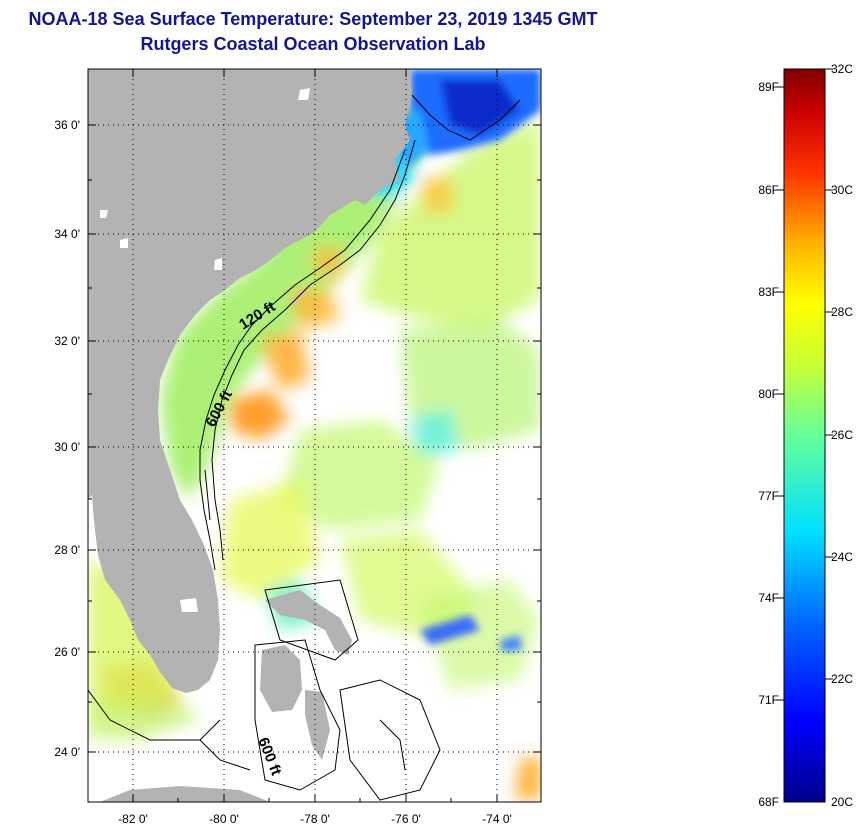 The width and height of the screenshot is (865, 832). What do you see at coordinates (842, 190) in the screenshot?
I see `colorbar-label-30c: 30C` at bounding box center [842, 190].